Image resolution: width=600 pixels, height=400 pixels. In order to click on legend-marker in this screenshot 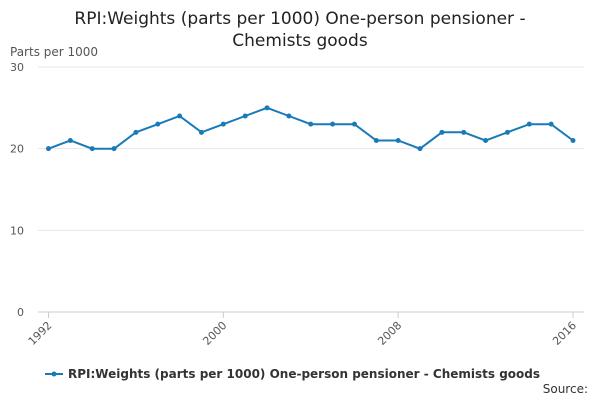, I will do `click(54, 374)`.